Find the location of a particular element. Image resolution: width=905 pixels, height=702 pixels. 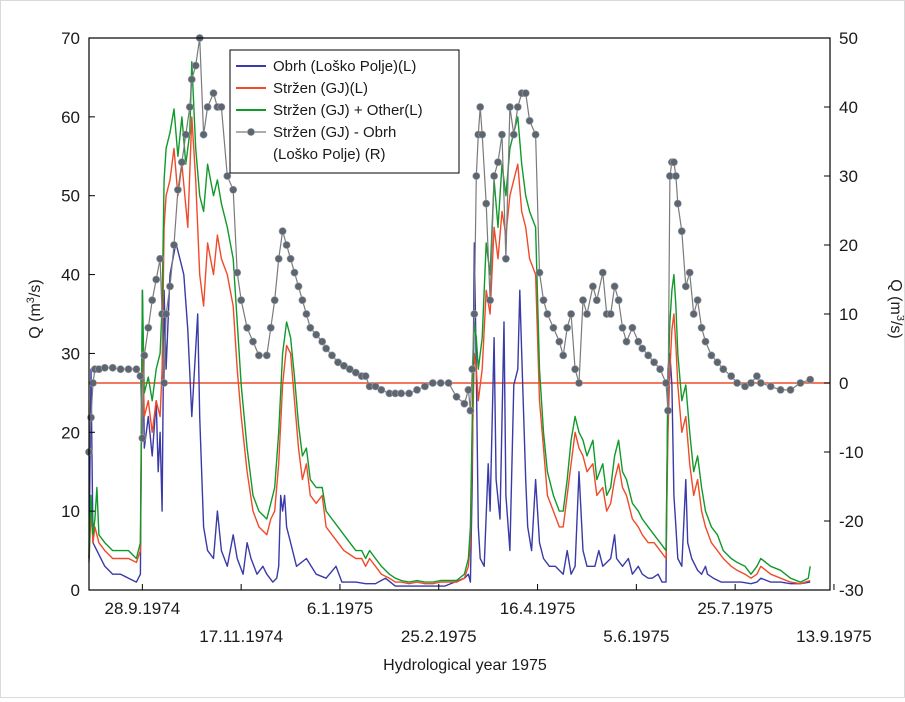

x-tick-label: 17.11.1974 is located at coordinates (241, 636).